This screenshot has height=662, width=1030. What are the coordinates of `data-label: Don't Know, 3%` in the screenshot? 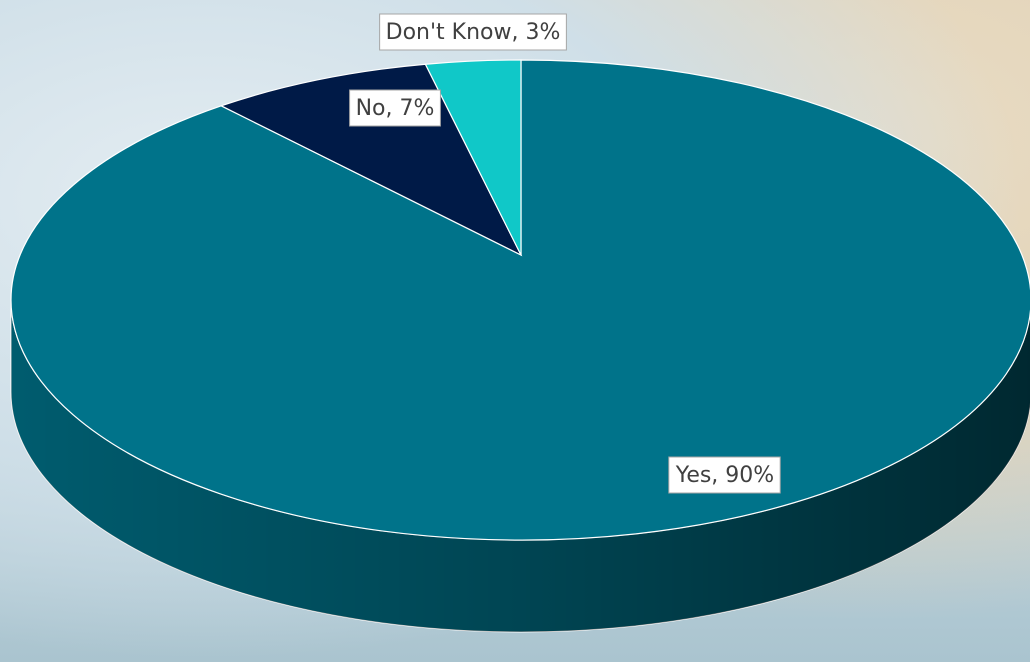 It's located at (473, 32).